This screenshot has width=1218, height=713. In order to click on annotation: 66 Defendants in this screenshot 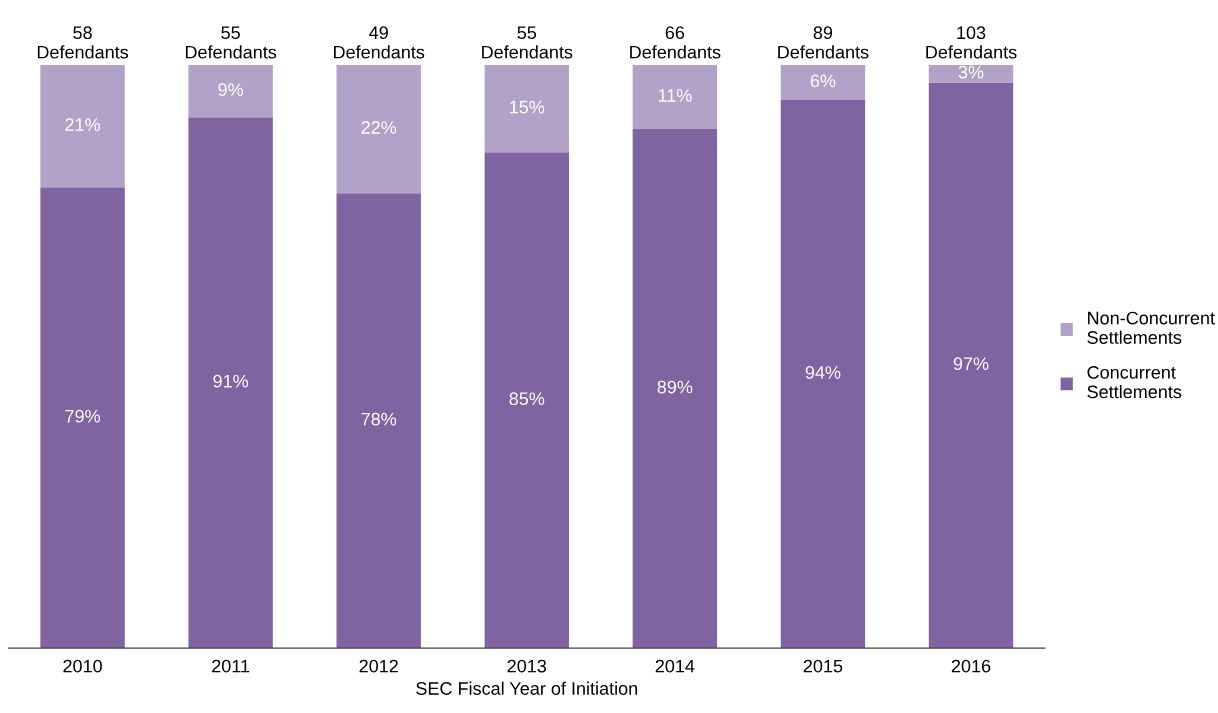, I will do `click(675, 42)`.